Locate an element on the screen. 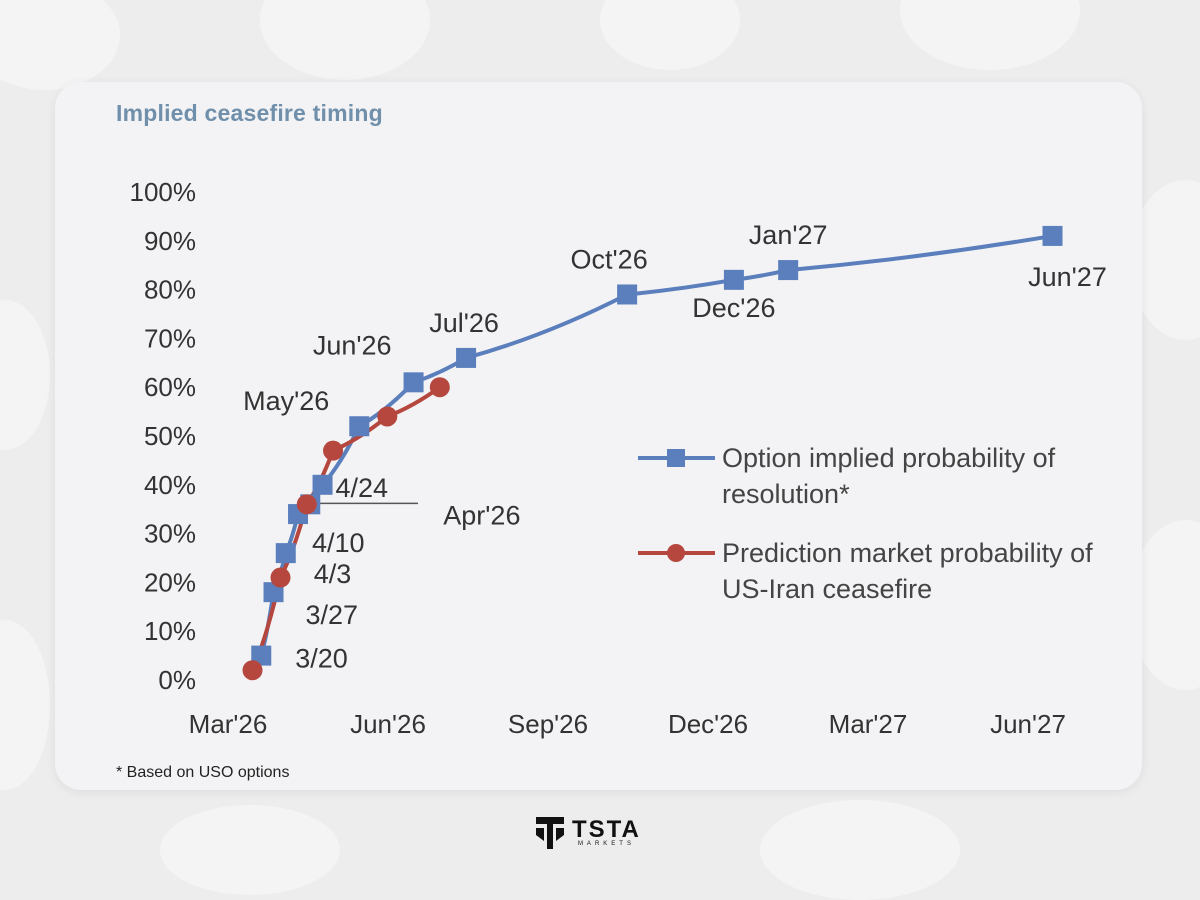 This screenshot has width=1200, height=900. x-tick-label: Dec'26 is located at coordinates (708, 724).